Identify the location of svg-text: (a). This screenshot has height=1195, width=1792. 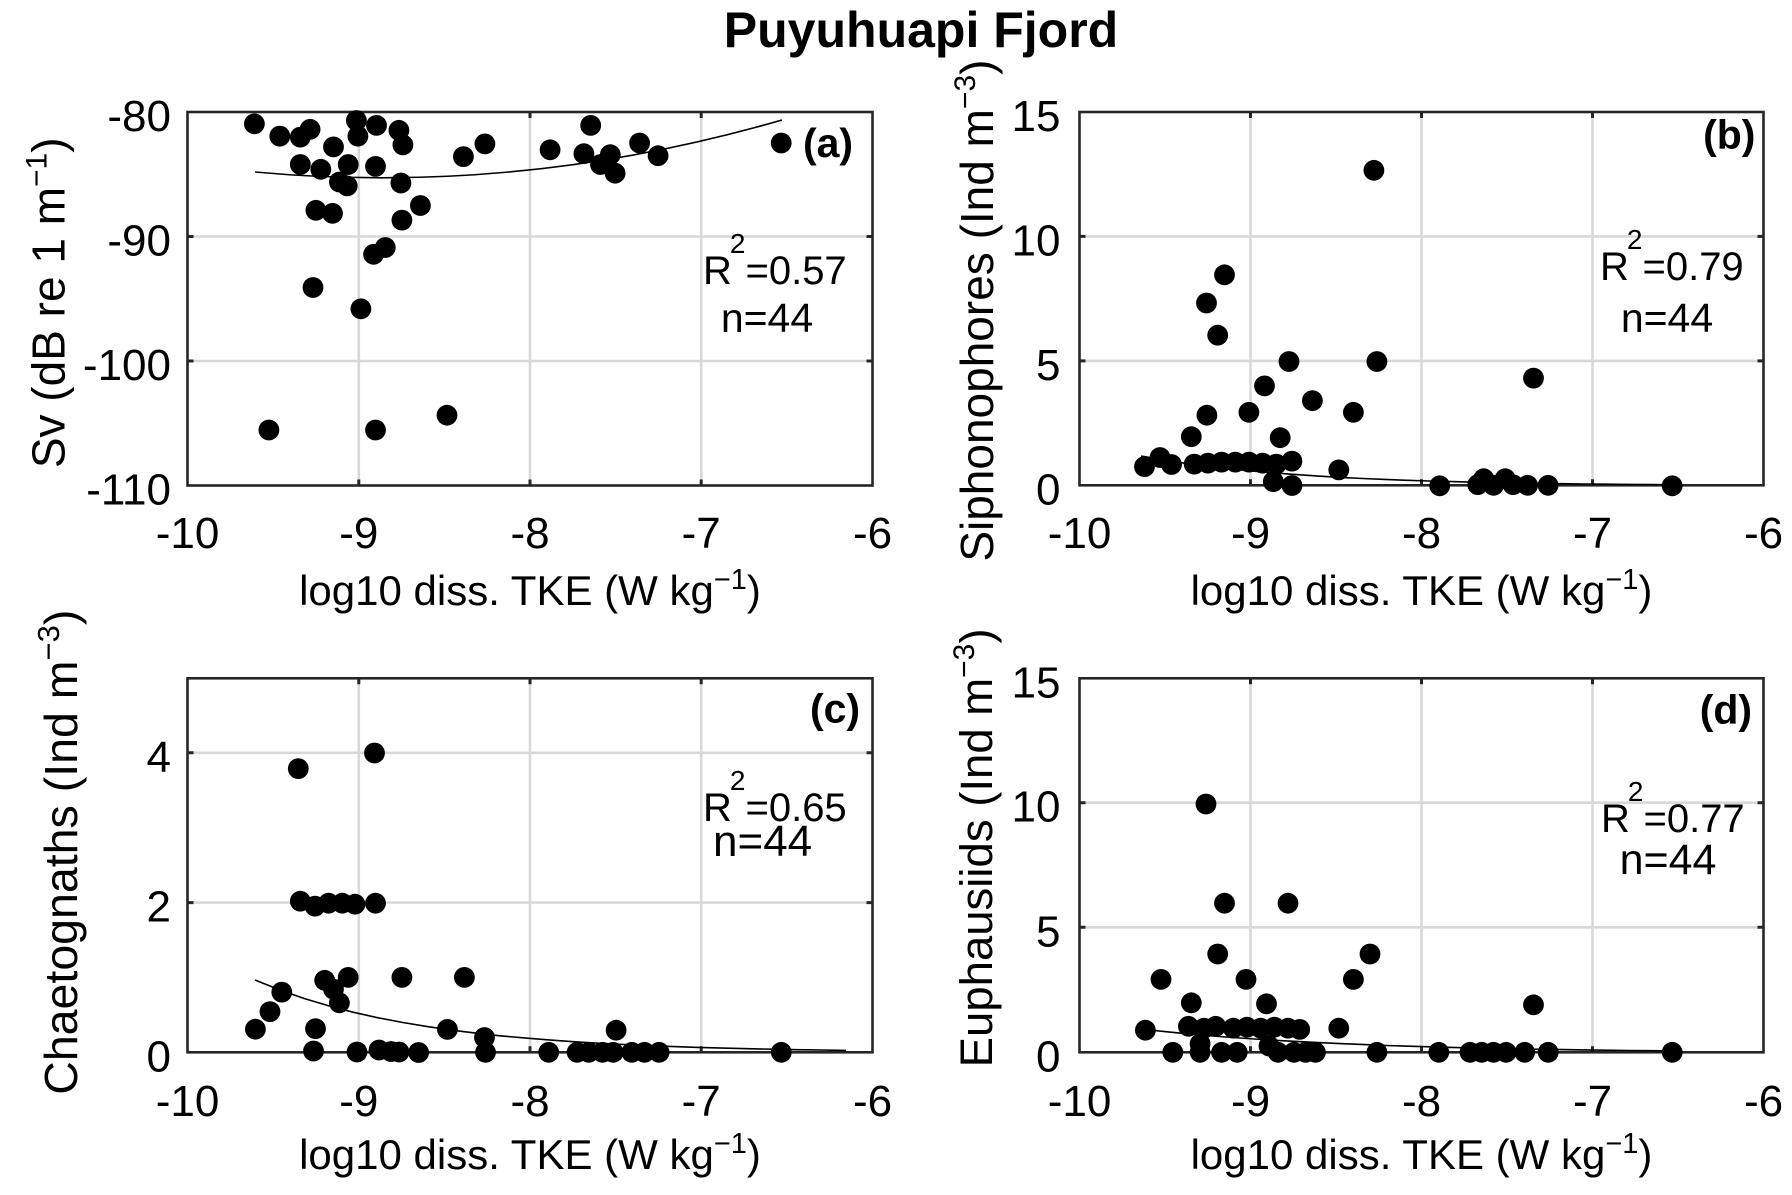
(828, 143).